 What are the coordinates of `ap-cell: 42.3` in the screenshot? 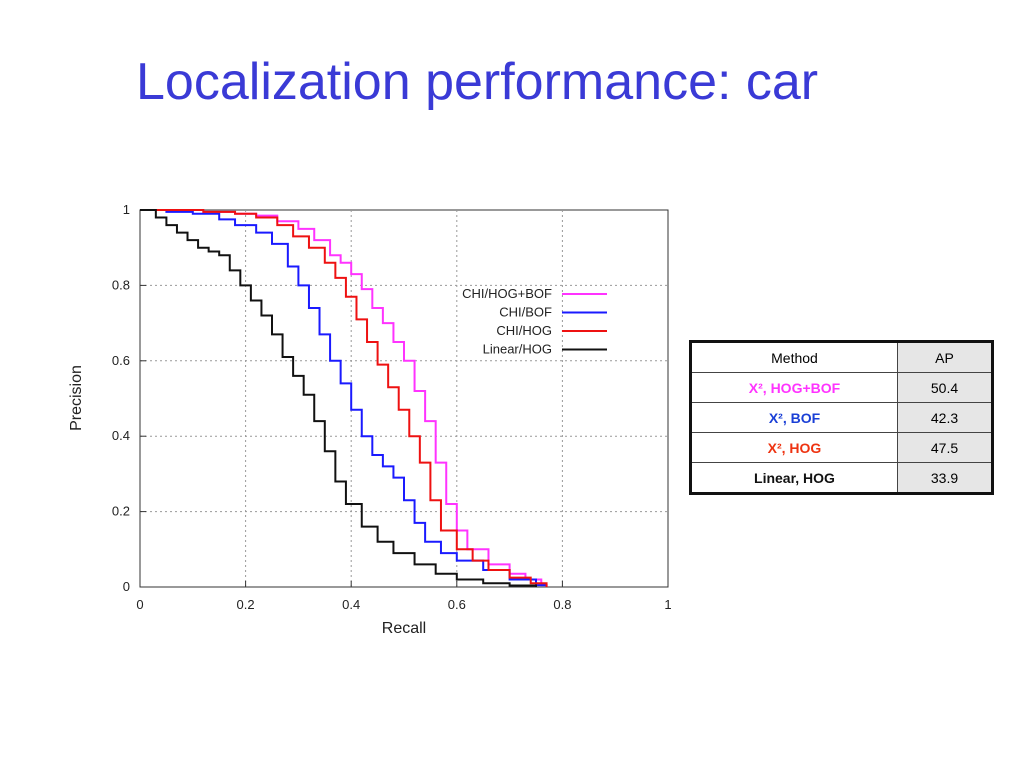 It's located at (945, 417).